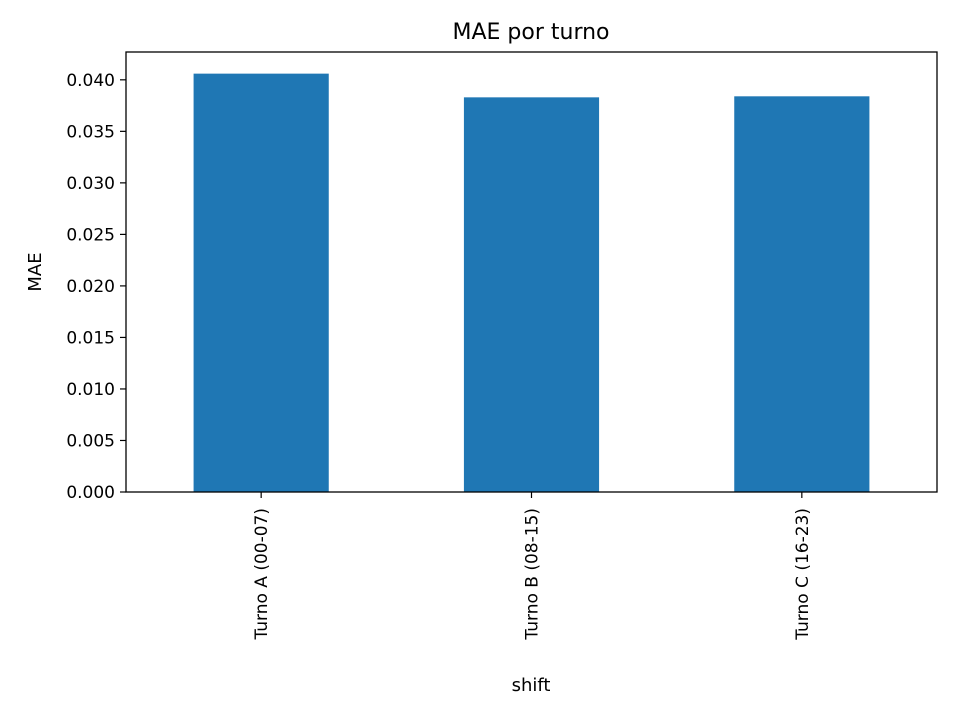 This screenshot has width=960, height=720. I want to click on x-axis-label: shift, so click(531, 685).